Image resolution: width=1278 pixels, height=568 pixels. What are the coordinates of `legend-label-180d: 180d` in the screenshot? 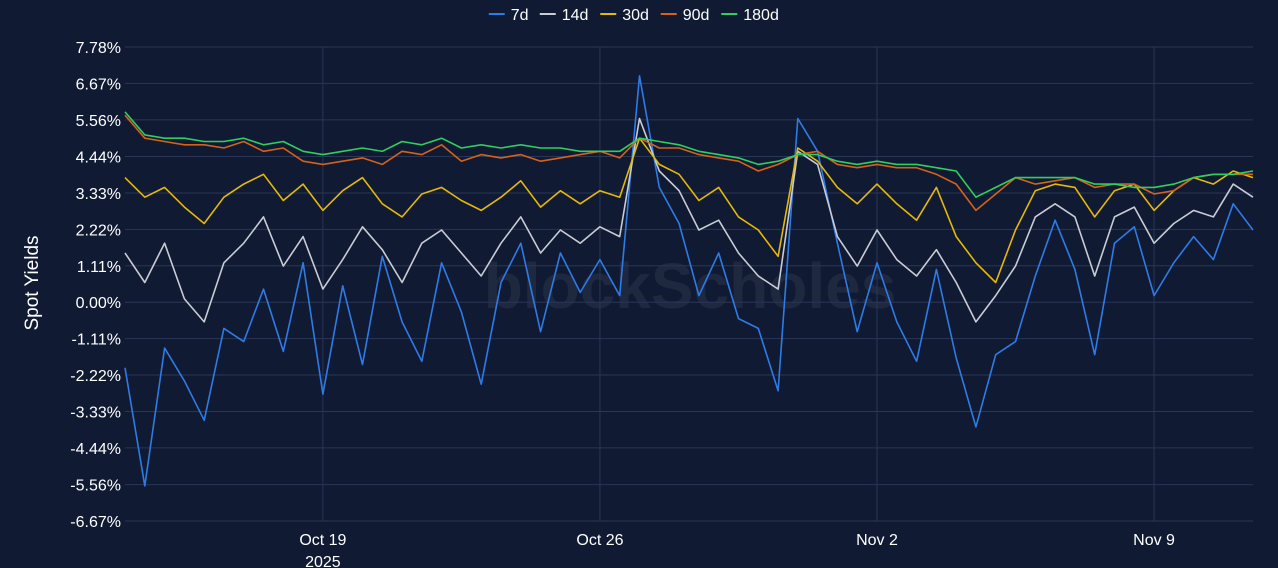 It's located at (761, 15).